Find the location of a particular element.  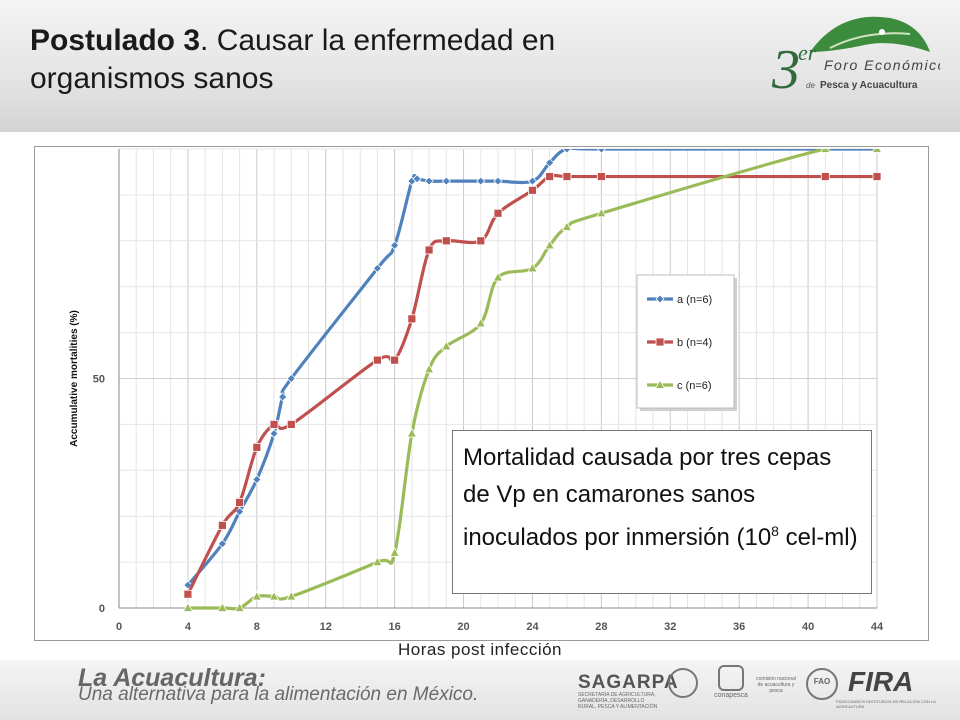

logo-line1: Foro Económico is located at coordinates (882, 65).